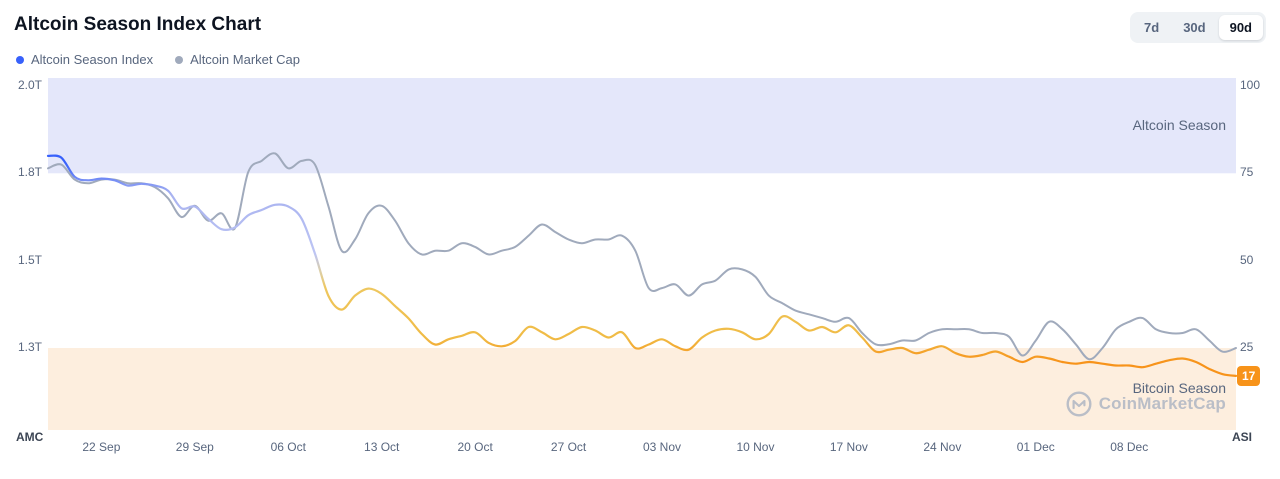 This screenshot has height=479, width=1280. What do you see at coordinates (1179, 125) in the screenshot?
I see `altcoin-season-zone-label: Altcoin Season` at bounding box center [1179, 125].